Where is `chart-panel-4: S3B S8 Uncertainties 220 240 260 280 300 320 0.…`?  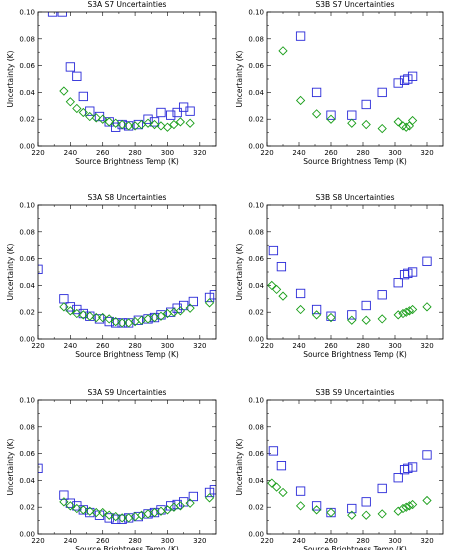
chart-panel-4: S3B S8 Uncertainties 220 240 260 280 300 320 0.… is located at coordinates (339, 276).